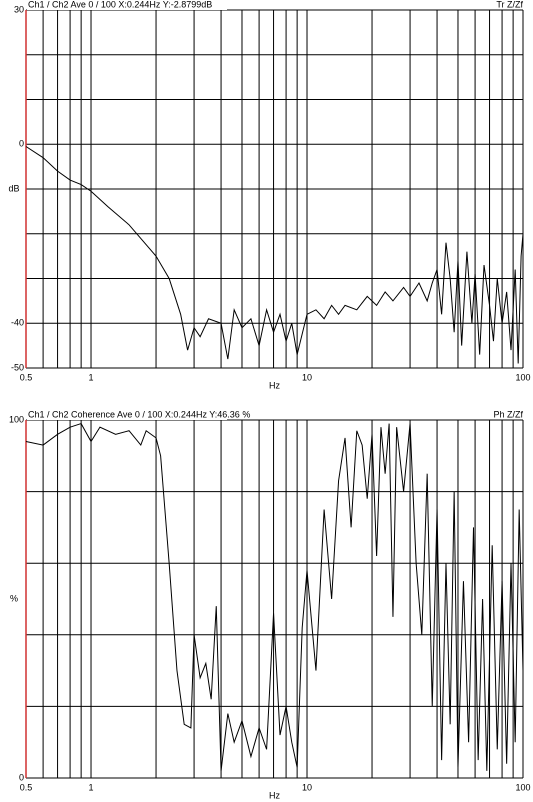  I want to click on chart-title-right: Ph Z/Zf, so click(508, 414).